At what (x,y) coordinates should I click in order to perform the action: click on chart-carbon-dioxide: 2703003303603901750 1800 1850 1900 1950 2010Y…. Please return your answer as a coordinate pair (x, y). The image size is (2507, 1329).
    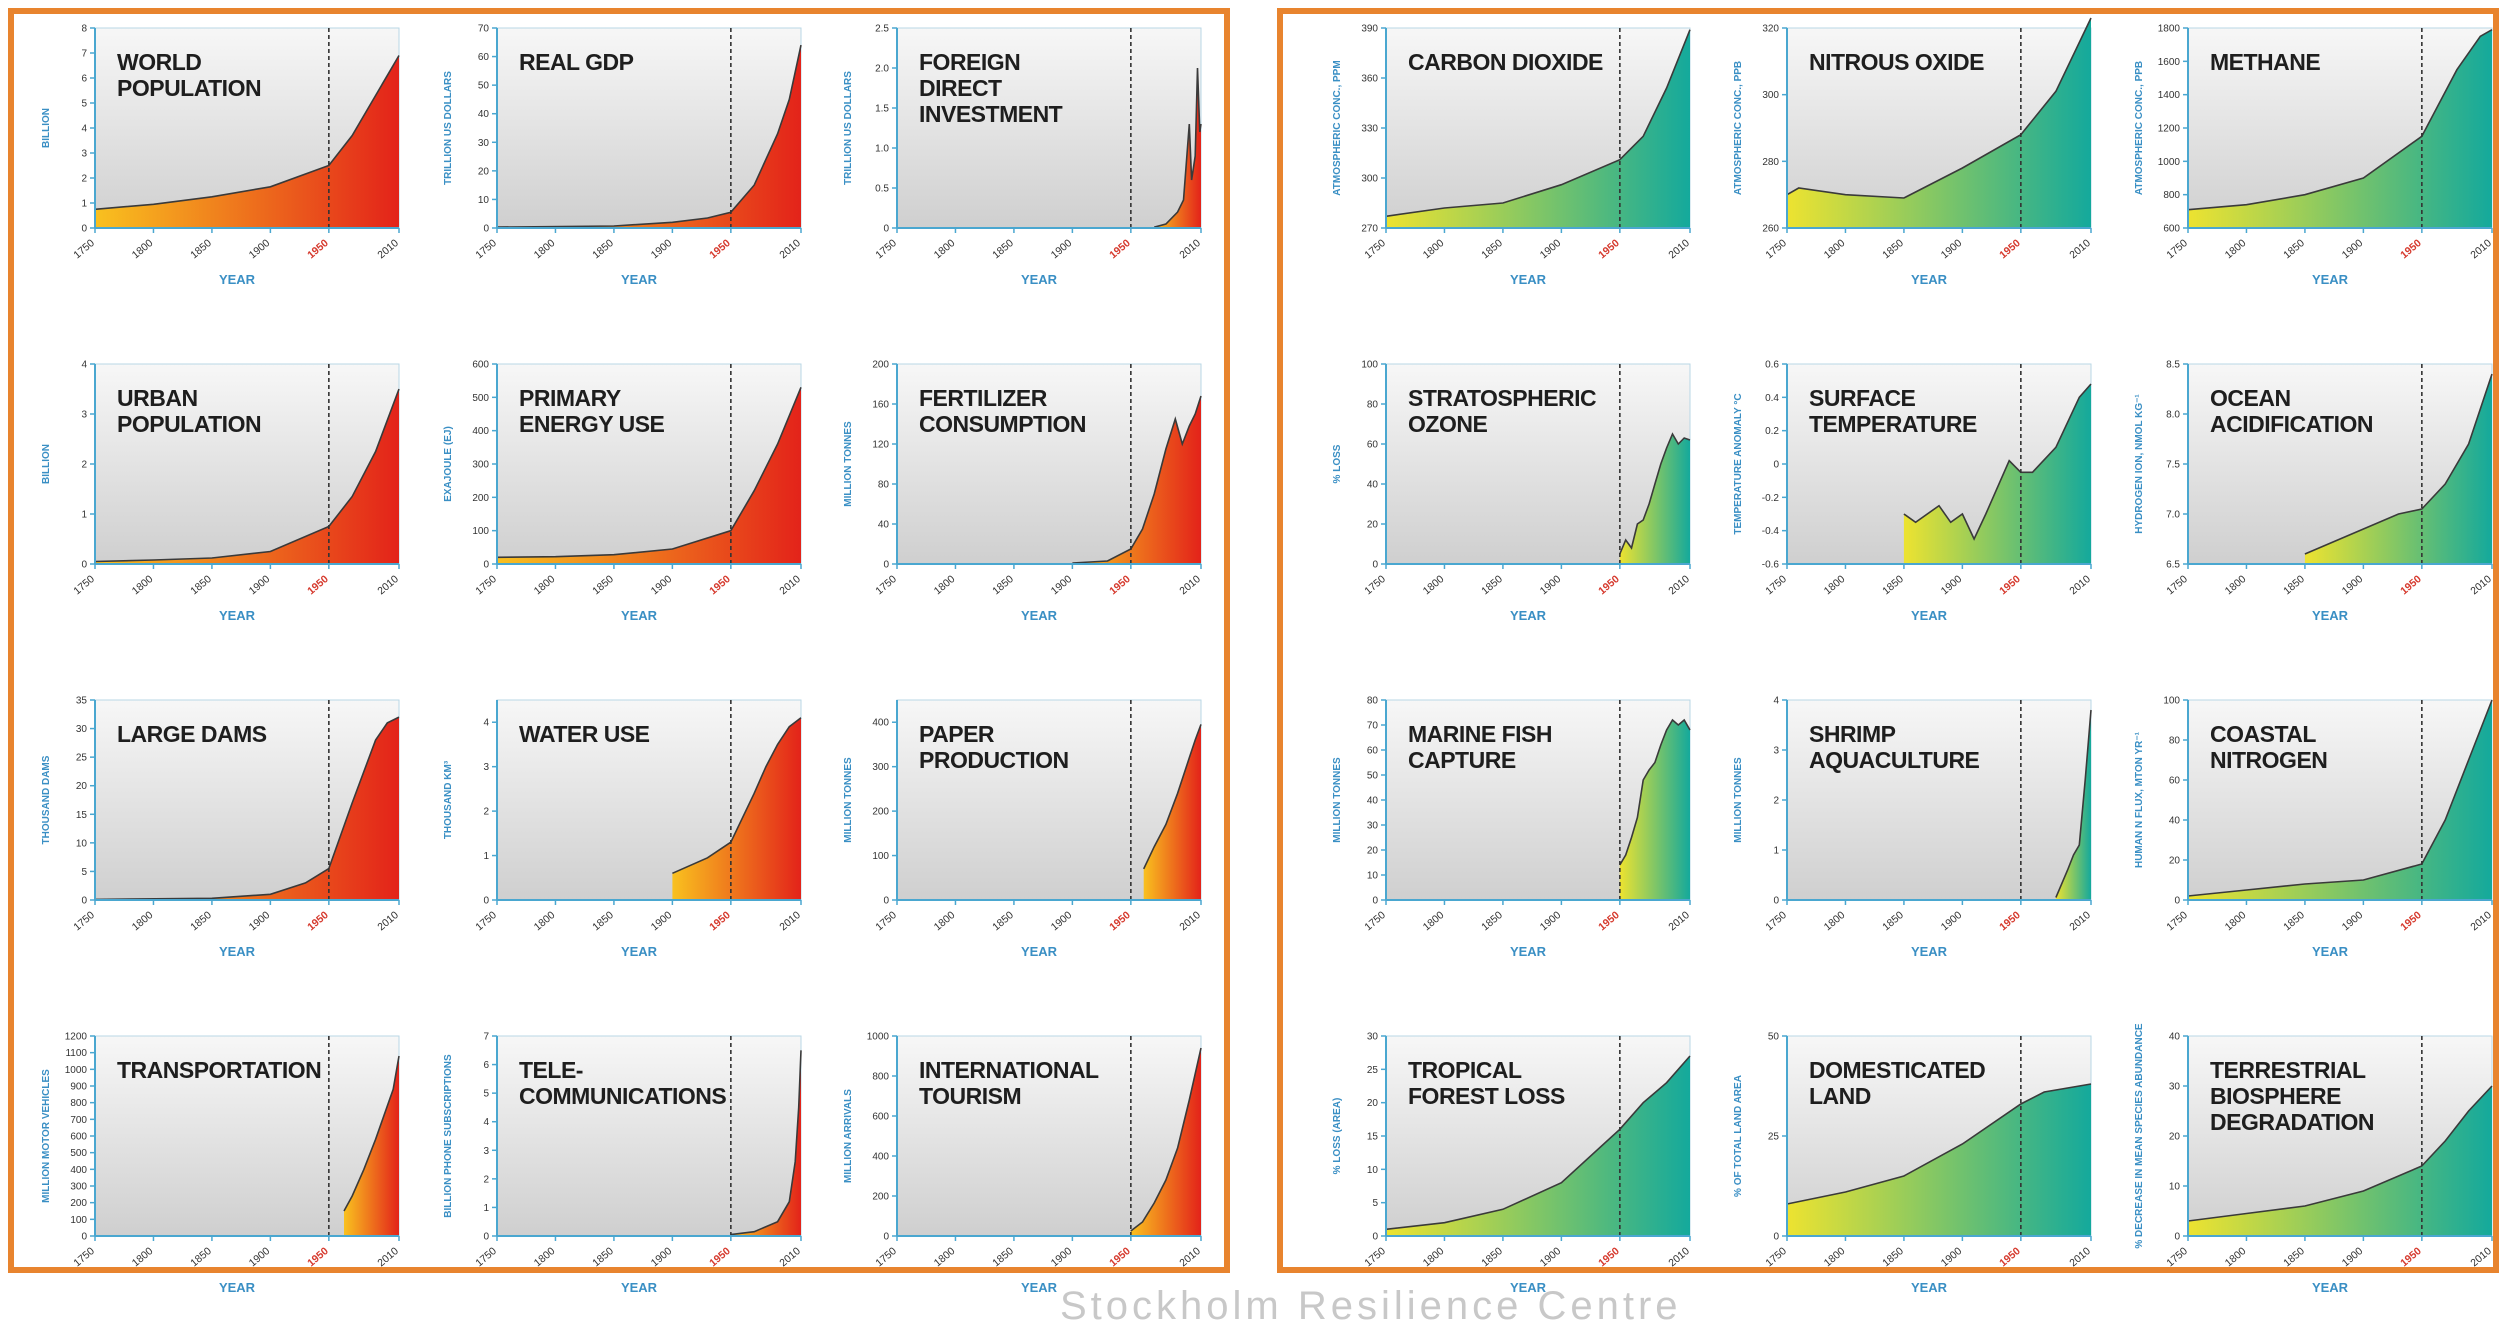
    Looking at the image, I should click on (1512, 156).